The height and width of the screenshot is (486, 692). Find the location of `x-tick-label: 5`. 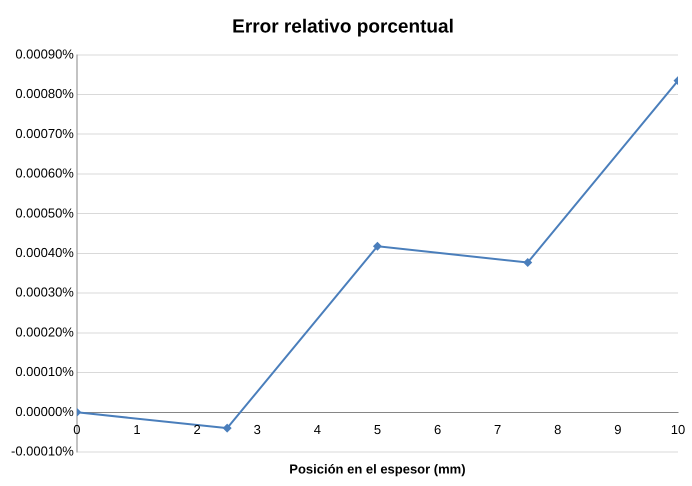

x-tick-label: 5 is located at coordinates (378, 429).